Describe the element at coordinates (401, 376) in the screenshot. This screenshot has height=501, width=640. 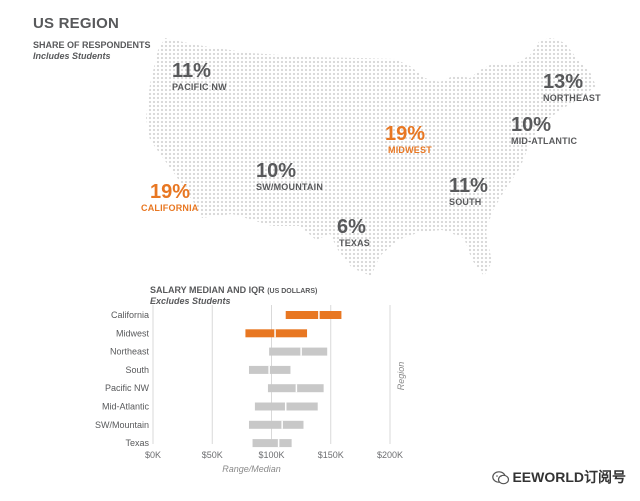
I see `y-axis-label: Region` at that location.